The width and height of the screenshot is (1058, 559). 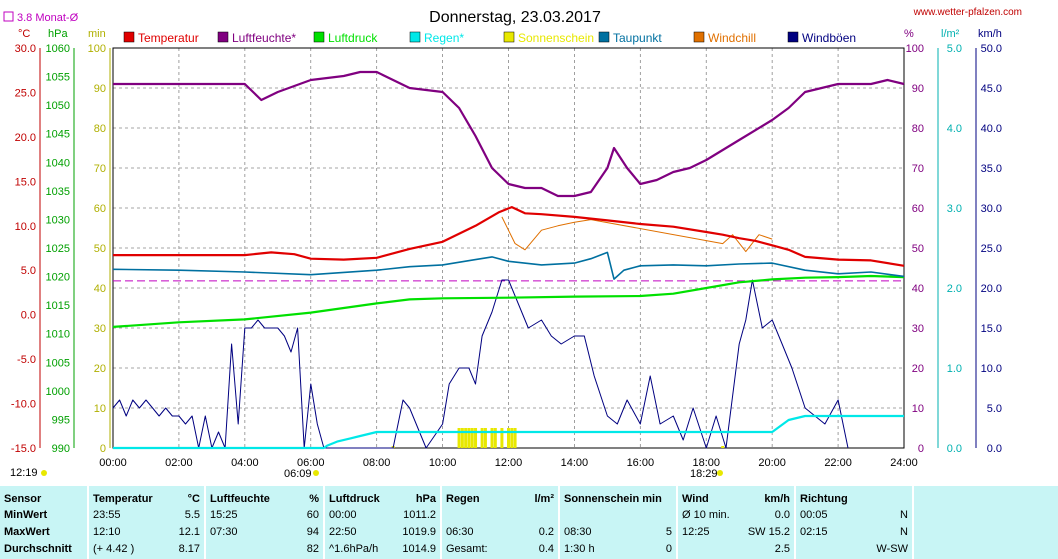 I want to click on monthly-avg-label: 3.8 Monat-Ø, so click(x=48, y=18).